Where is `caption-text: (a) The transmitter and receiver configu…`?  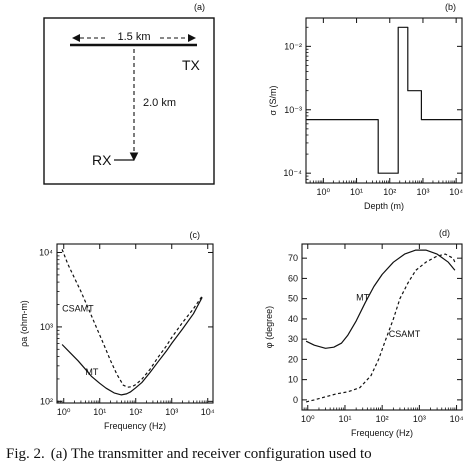
caption-text: (a) The transmitter and receiver configu… is located at coordinates (211, 454).